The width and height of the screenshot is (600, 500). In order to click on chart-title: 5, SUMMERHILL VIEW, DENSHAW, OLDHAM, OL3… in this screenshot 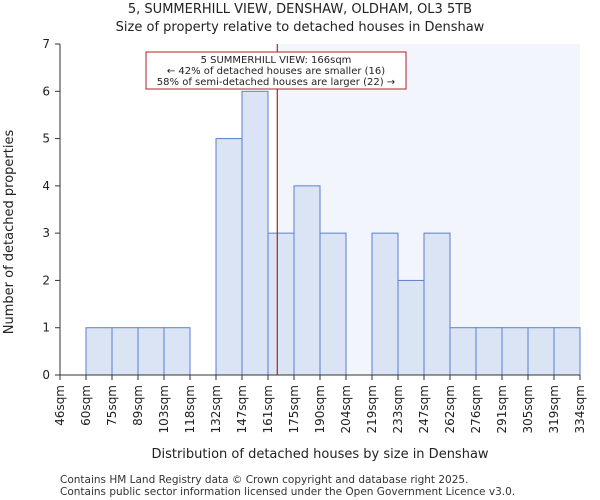, I will do `click(300, 9)`.